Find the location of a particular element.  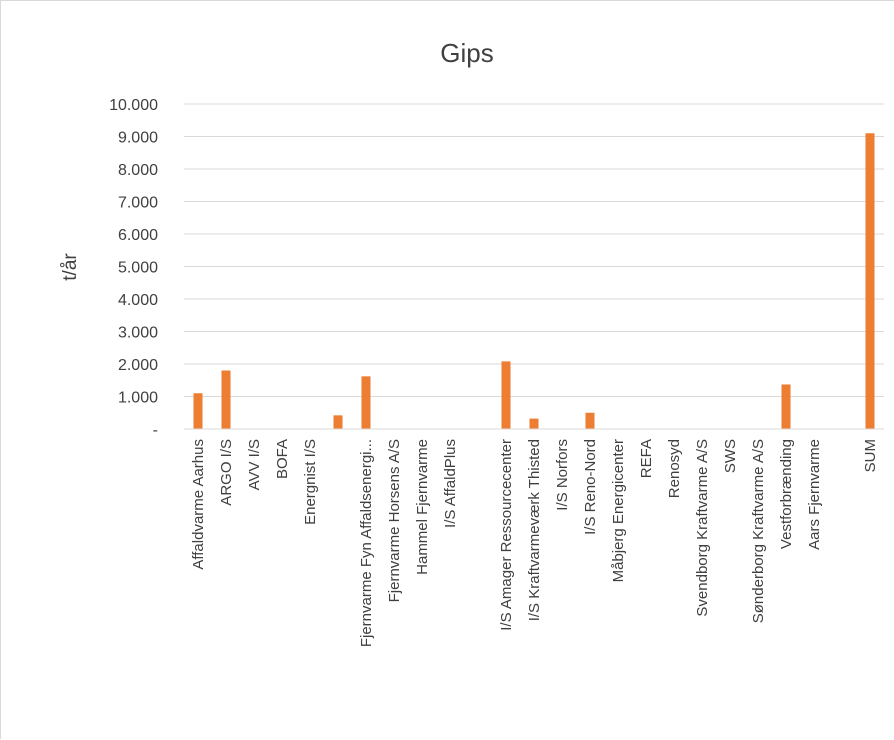

x-tick-label: ARGO I/S is located at coordinates (226, 472).